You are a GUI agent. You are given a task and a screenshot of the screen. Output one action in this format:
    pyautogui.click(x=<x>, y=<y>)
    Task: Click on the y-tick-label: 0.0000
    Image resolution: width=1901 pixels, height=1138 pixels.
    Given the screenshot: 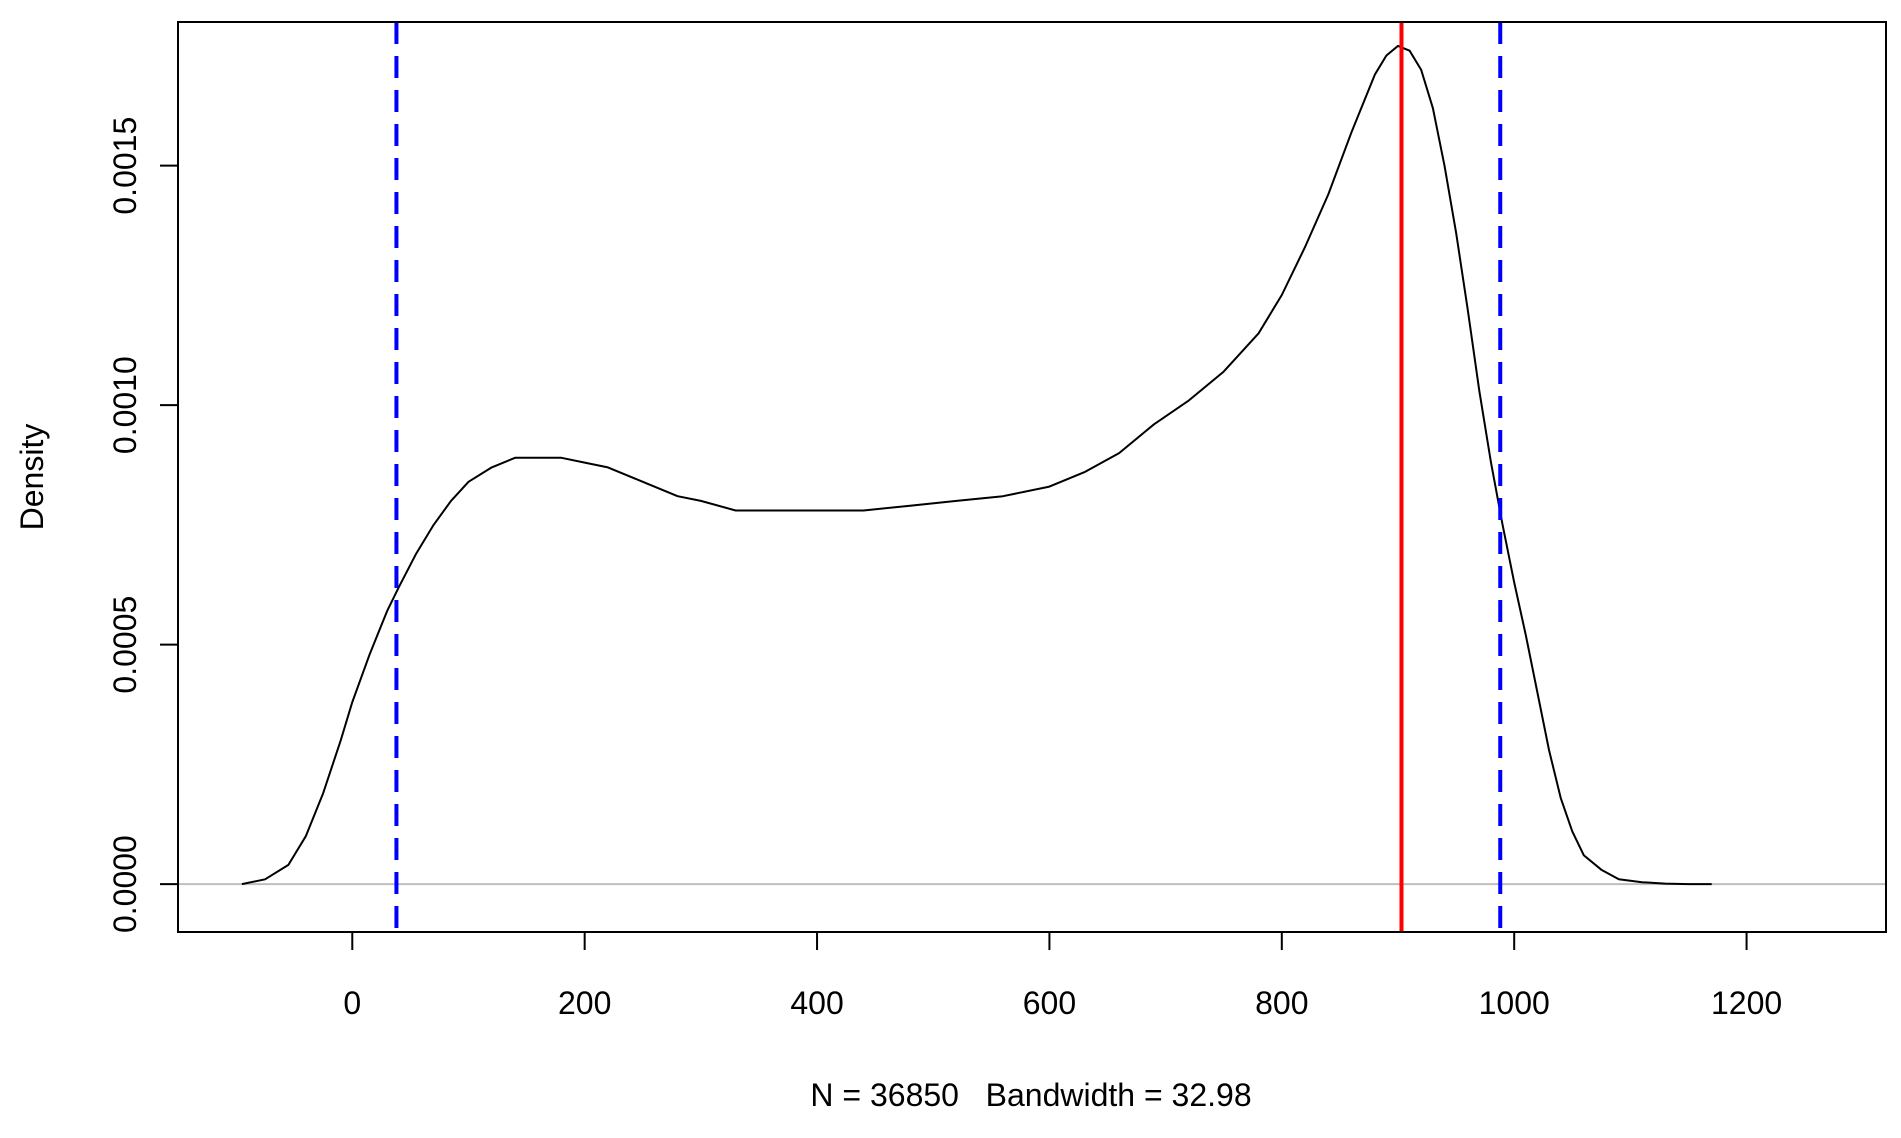 What is the action you would take?
    pyautogui.click(x=125, y=884)
    